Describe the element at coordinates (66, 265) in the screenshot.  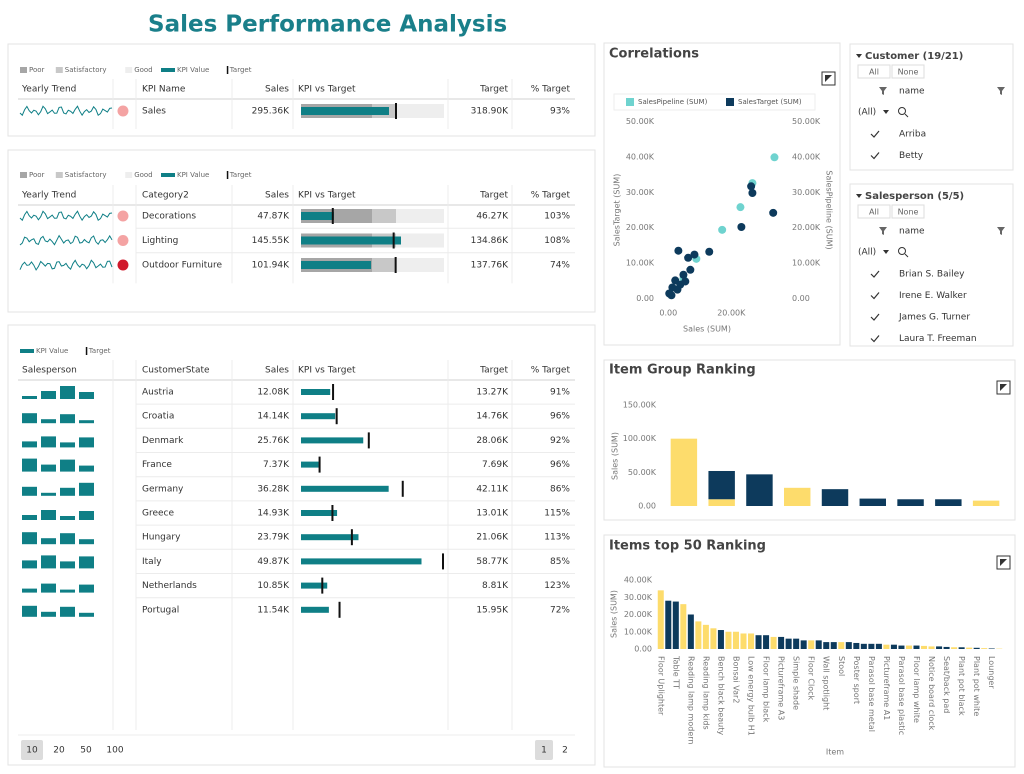
I see `sparkline` at that location.